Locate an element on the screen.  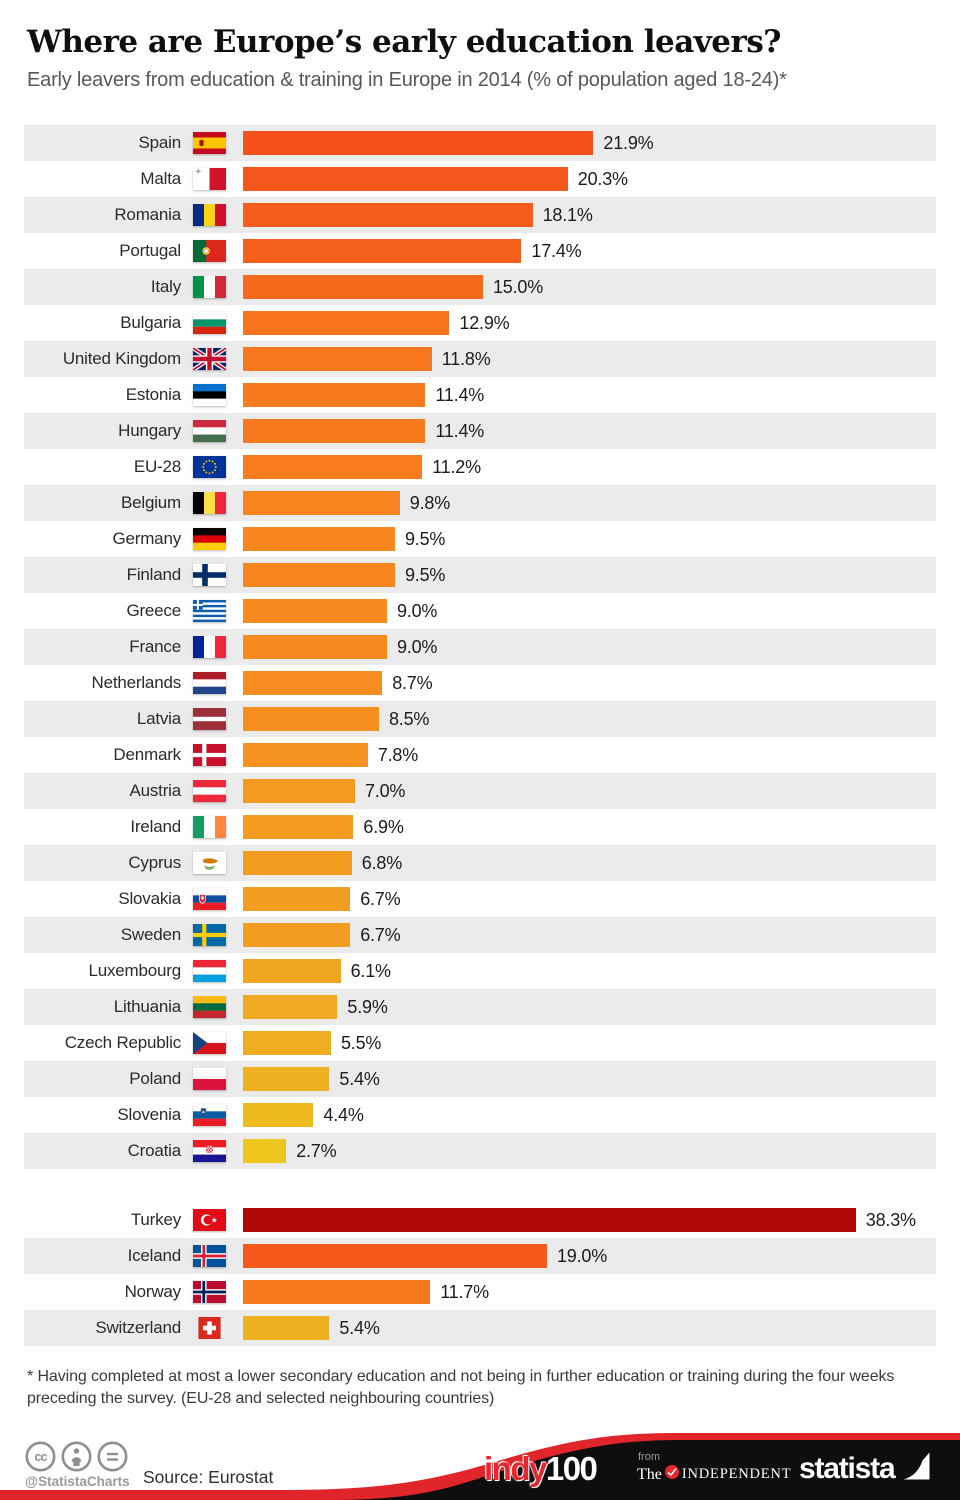
statista-logo: statista is located at coordinates (864, 1468).